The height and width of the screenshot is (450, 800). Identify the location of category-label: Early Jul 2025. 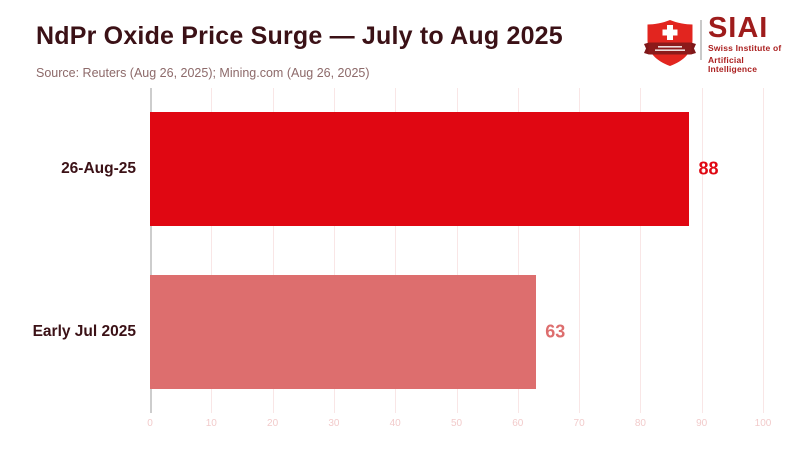
(84, 331).